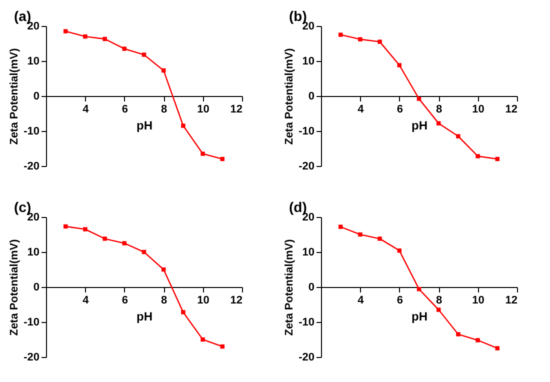 The image size is (550, 382). I want to click on chart-title: (a), so click(23, 16).